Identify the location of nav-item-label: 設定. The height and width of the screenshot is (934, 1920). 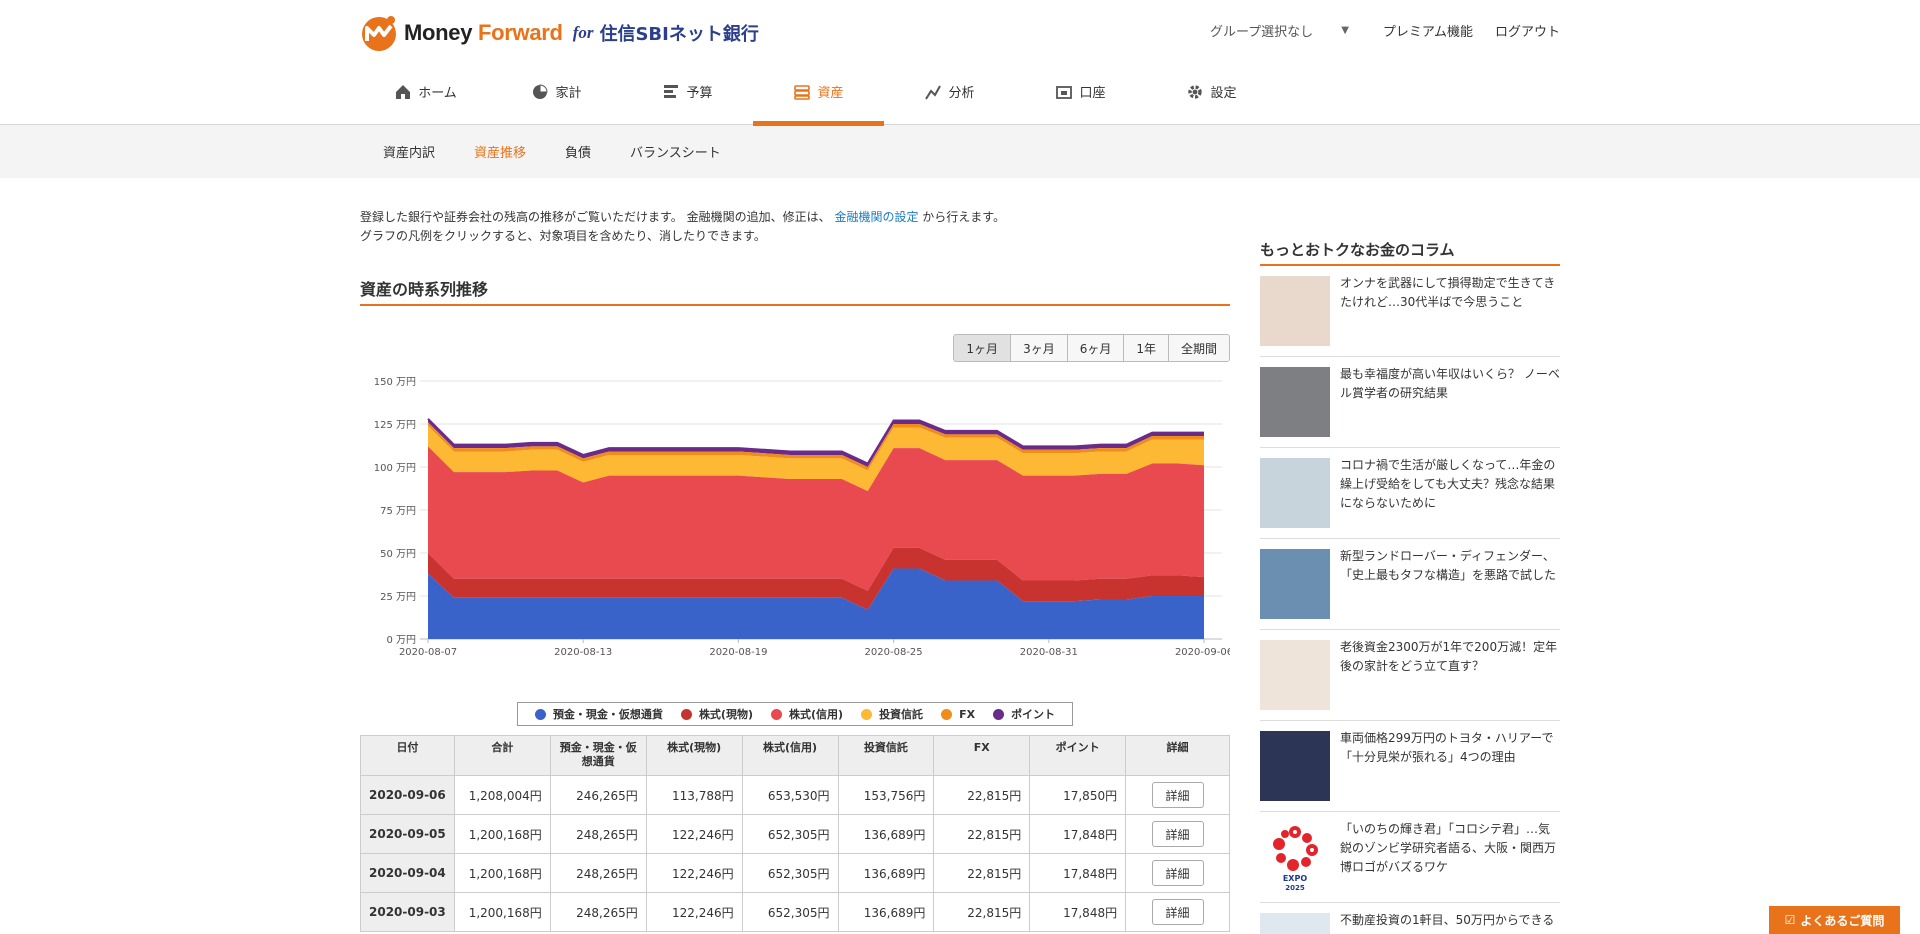
(1223, 93).